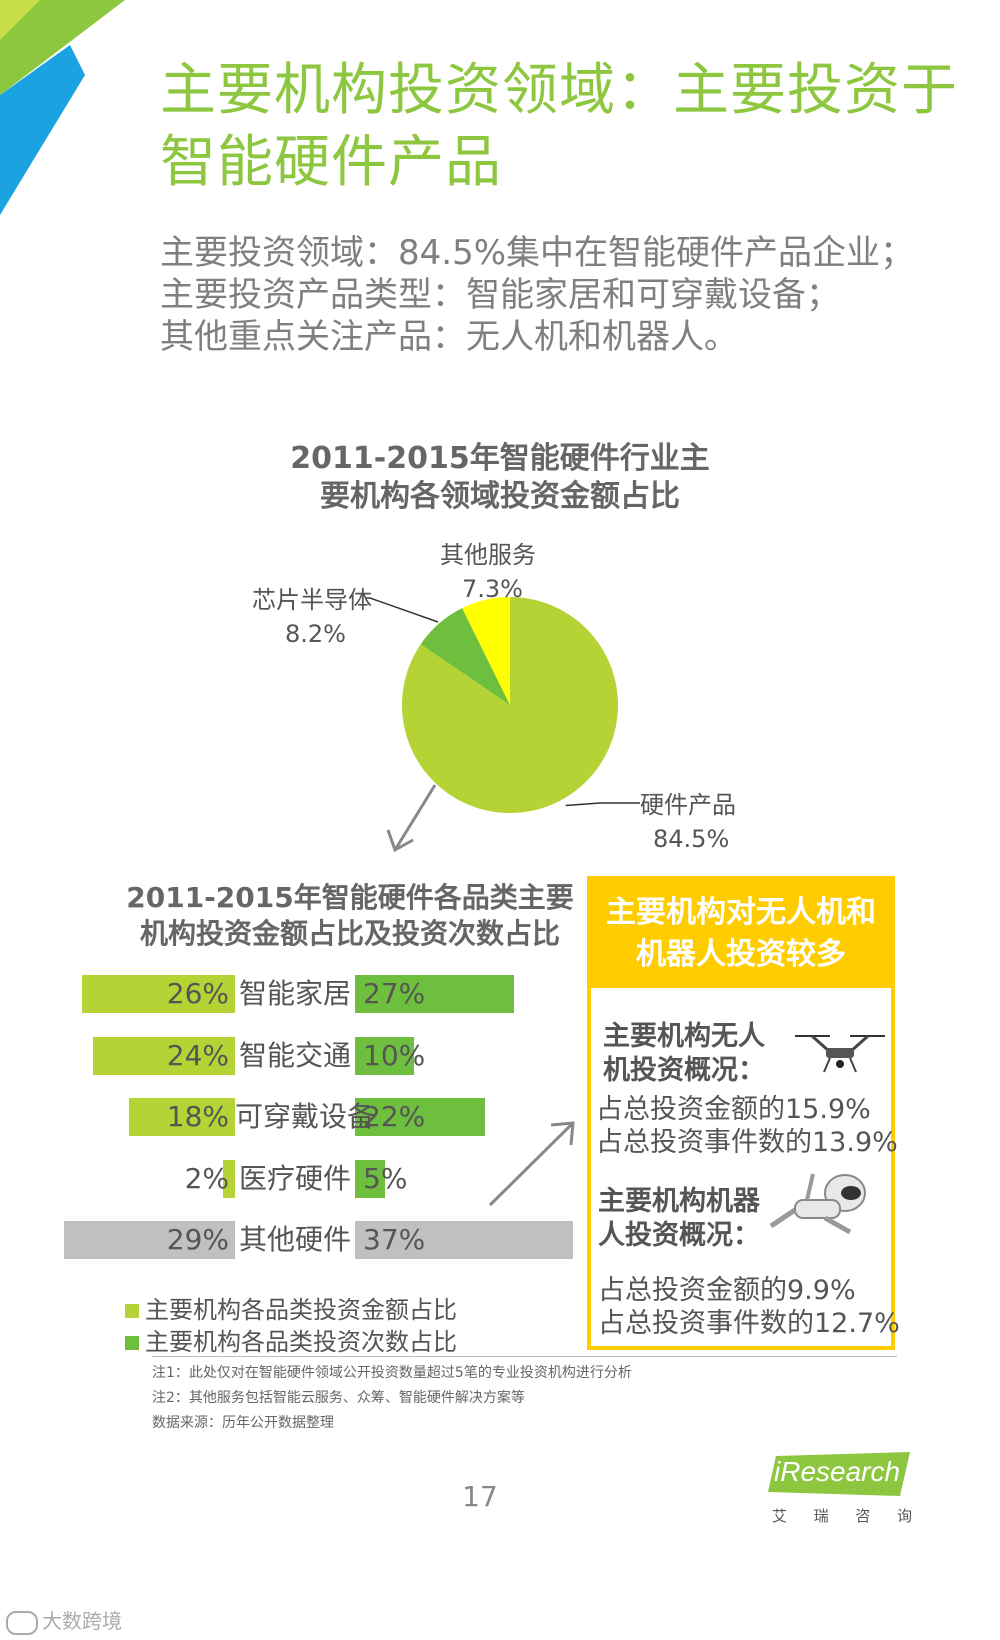  Describe the element at coordinates (22, 1622) in the screenshot. I see `watermark-icon` at that location.